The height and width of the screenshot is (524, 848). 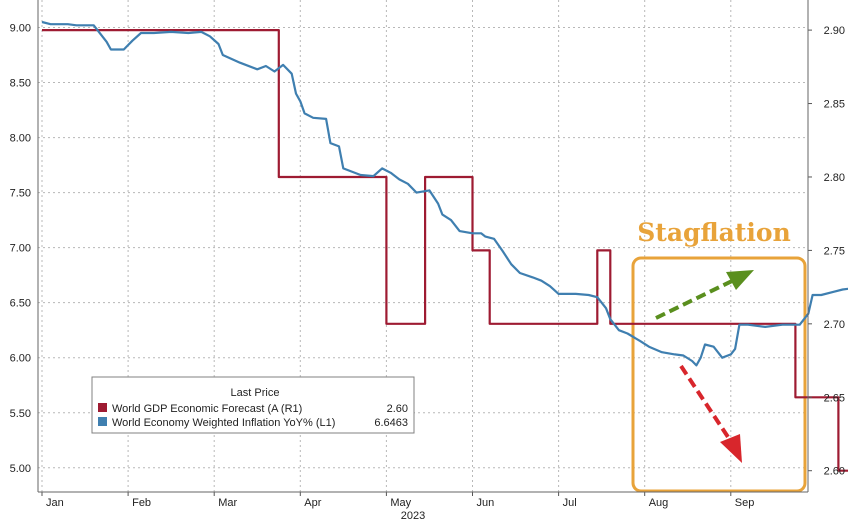 What do you see at coordinates (102, 407) in the screenshot?
I see `legend-swatch-gdp` at bounding box center [102, 407].